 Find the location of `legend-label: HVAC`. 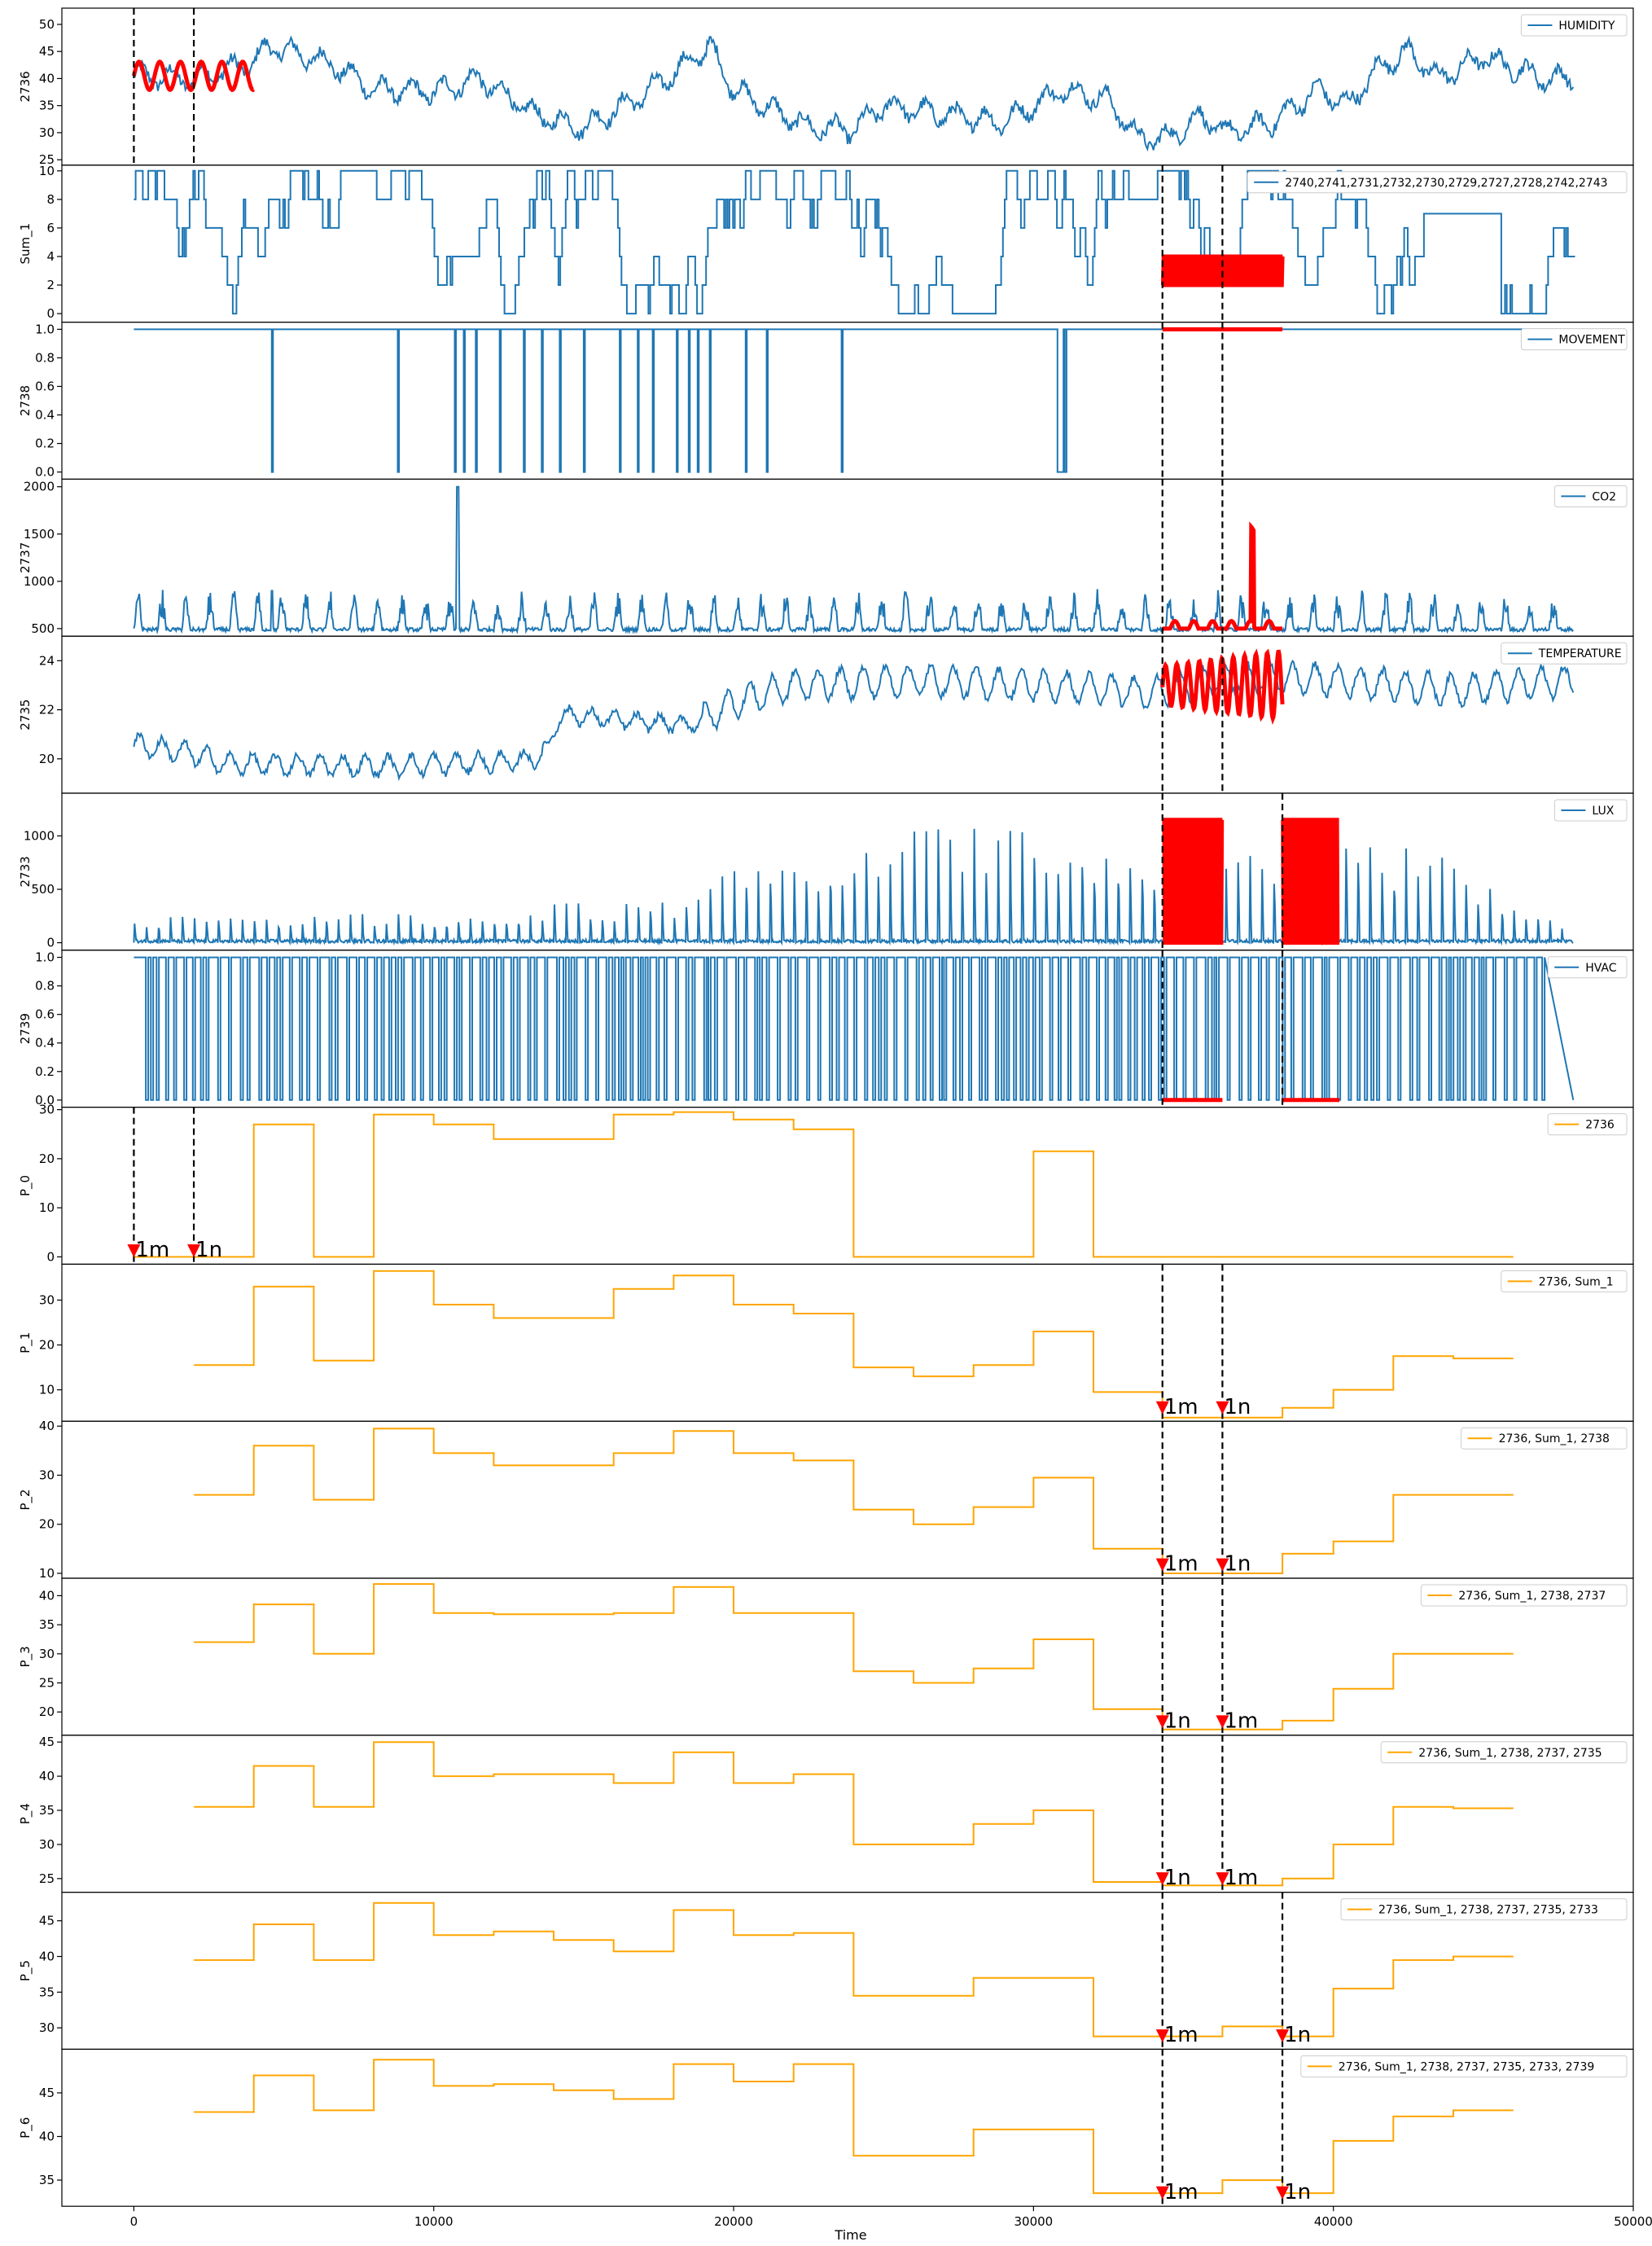

legend-label: HVAC is located at coordinates (1601, 969).